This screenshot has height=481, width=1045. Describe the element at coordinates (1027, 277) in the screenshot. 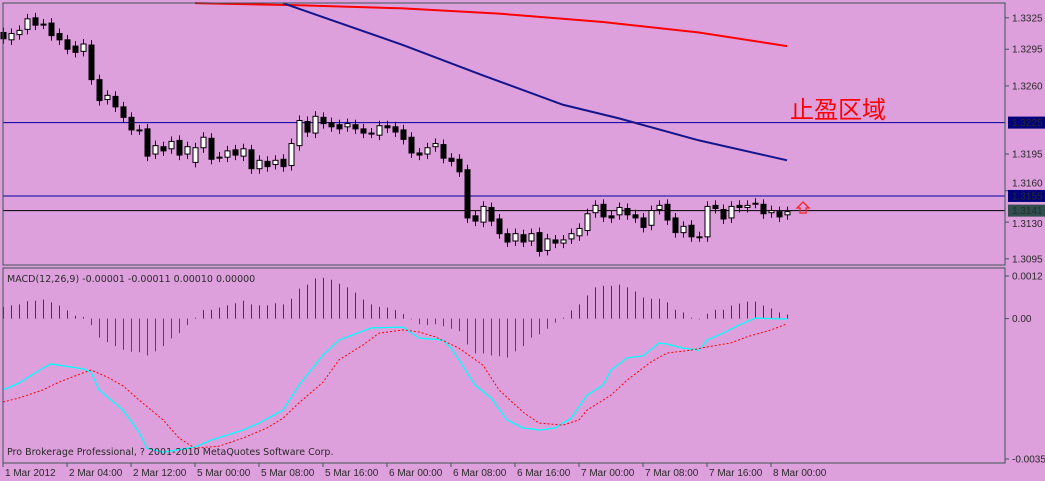

I see `macd-axis-label: 0.0012` at that location.